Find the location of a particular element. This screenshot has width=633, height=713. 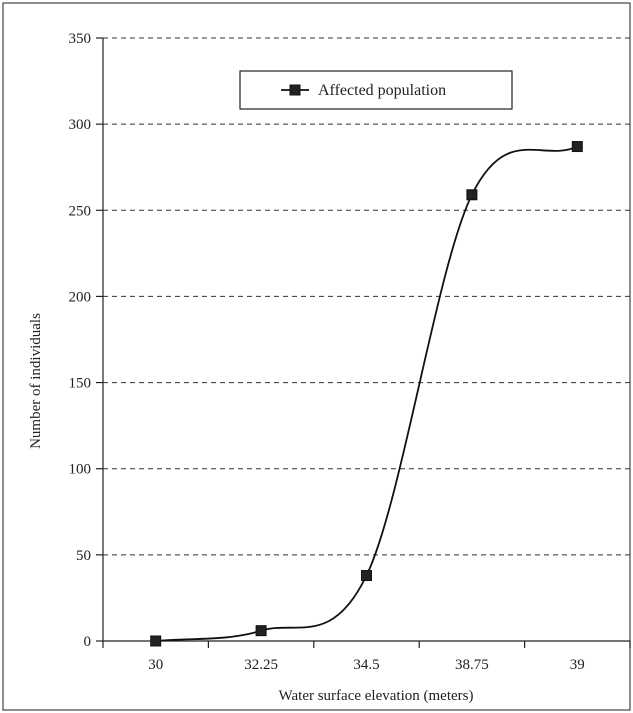

x-tick-label: 32.25 is located at coordinates (261, 665).